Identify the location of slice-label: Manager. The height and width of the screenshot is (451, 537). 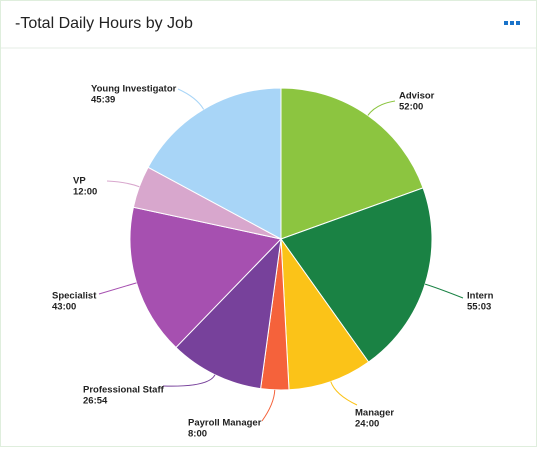
(374, 413).